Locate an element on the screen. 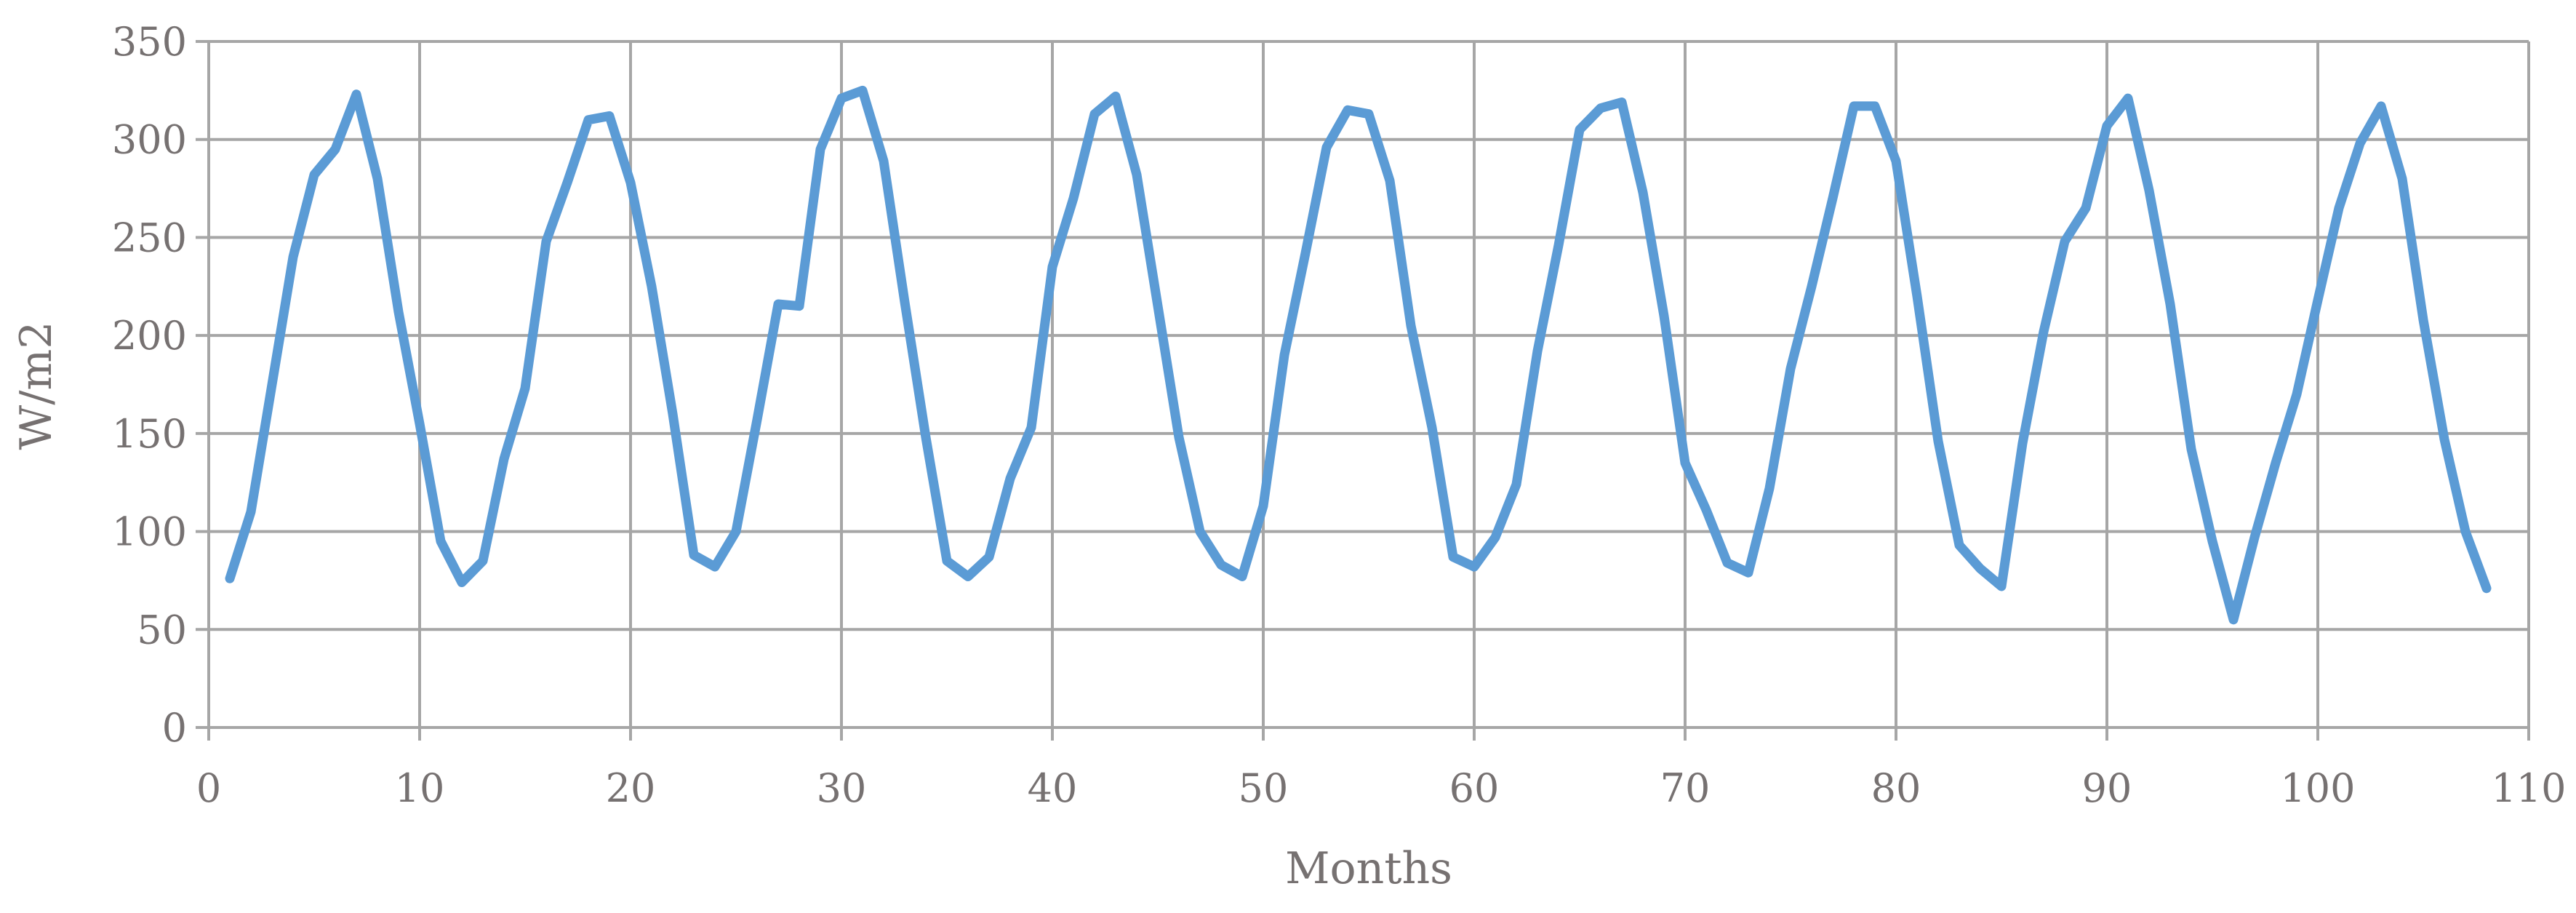 The height and width of the screenshot is (913, 2576). y-tick-label: 50 is located at coordinates (162, 630).